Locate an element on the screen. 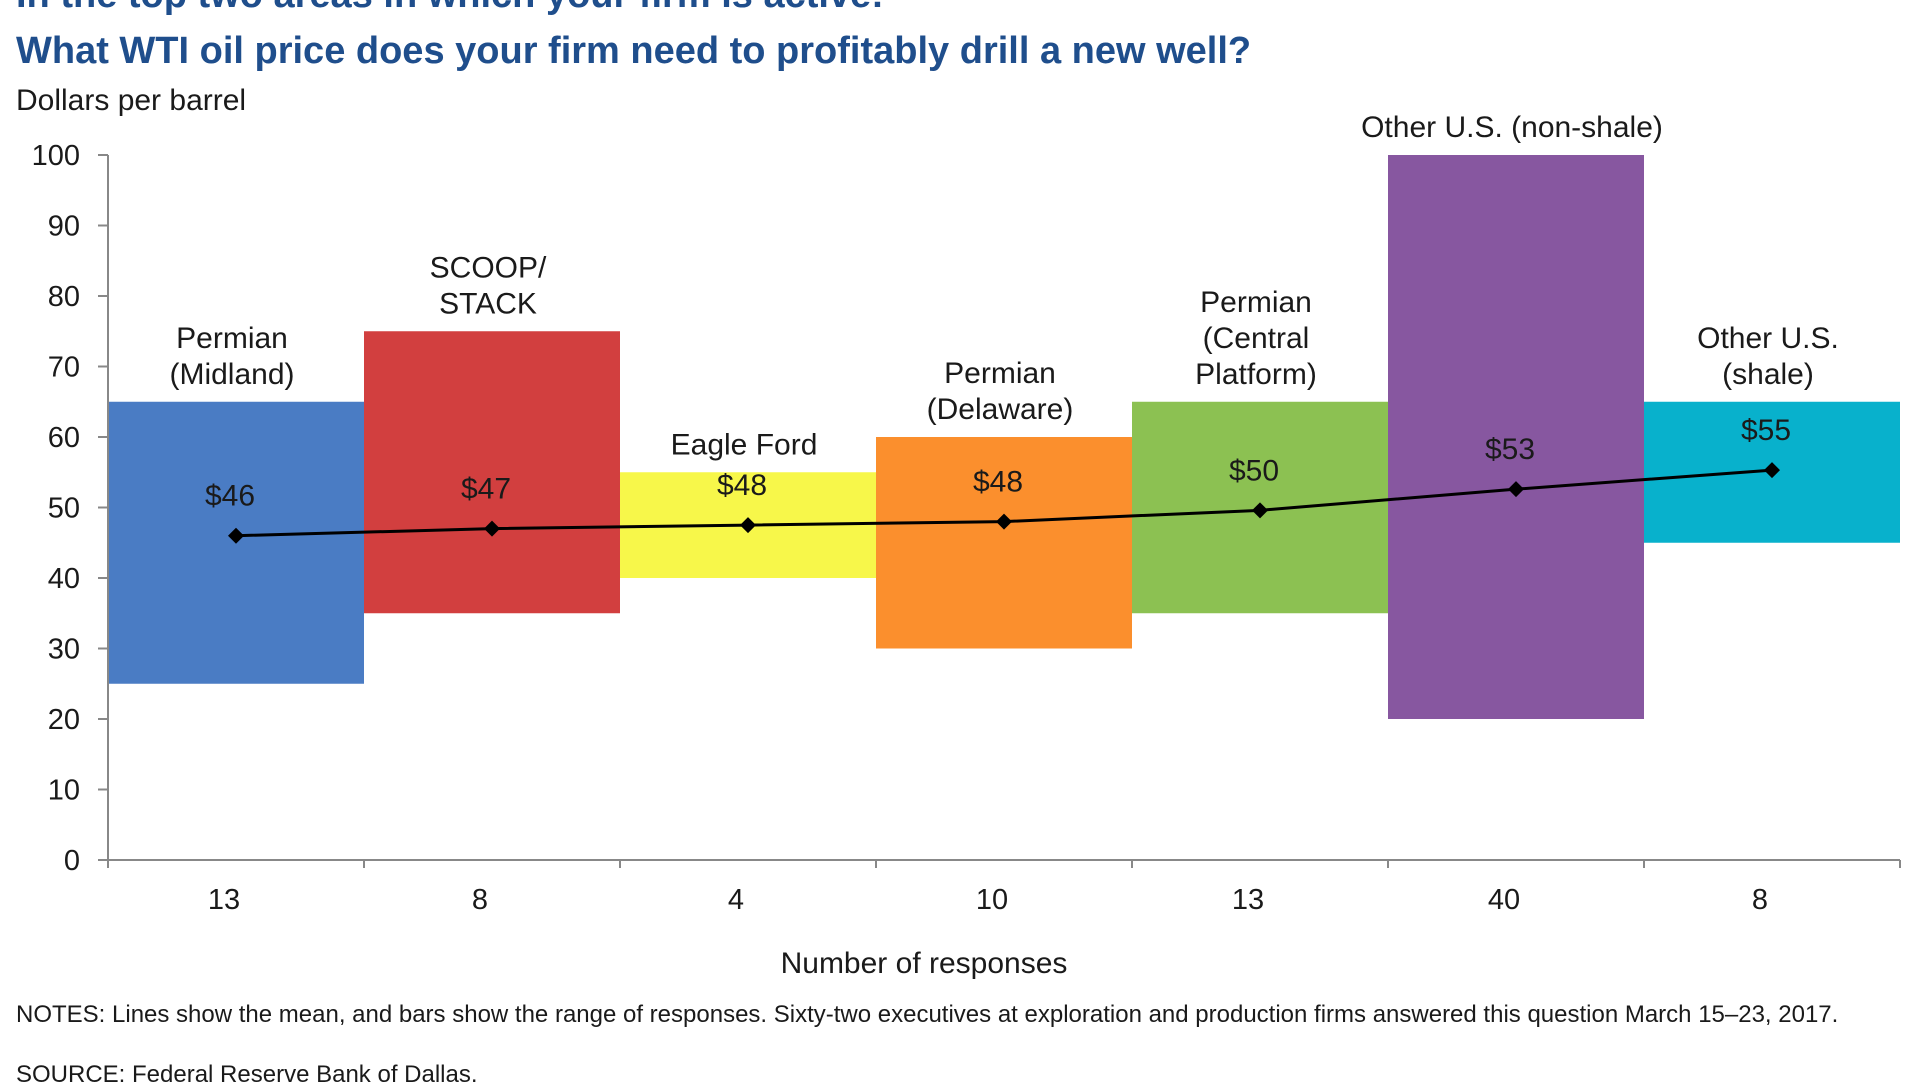 The width and height of the screenshot is (1920, 1090). category-label-0: Permian (Midland) is located at coordinates (231, 356).